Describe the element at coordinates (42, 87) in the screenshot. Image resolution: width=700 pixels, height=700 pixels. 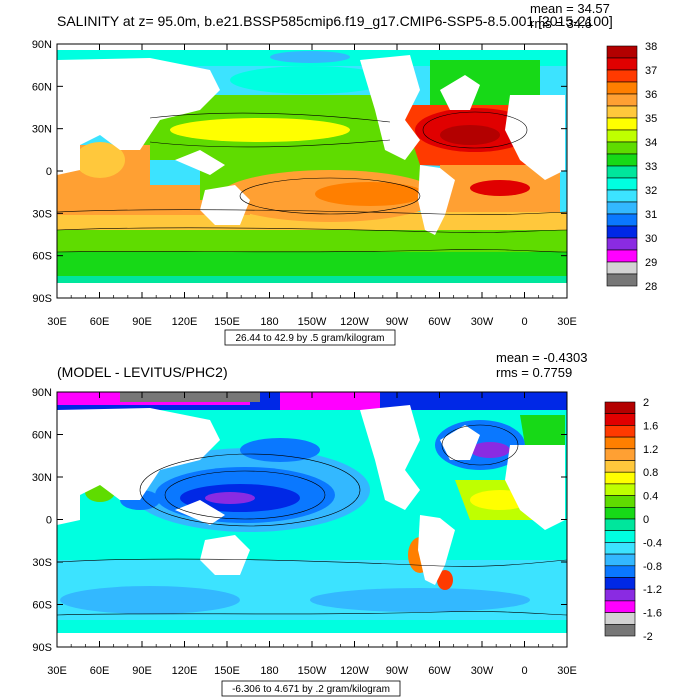
I see `salinity-ytick-label: 60N` at that location.